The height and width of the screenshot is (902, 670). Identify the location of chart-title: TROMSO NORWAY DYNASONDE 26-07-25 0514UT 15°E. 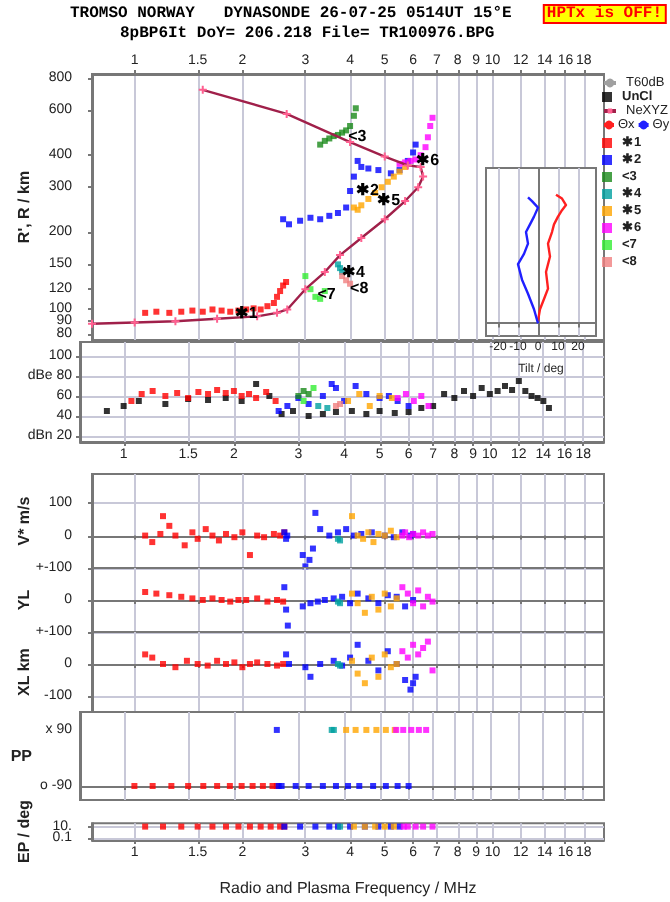
(291, 14).